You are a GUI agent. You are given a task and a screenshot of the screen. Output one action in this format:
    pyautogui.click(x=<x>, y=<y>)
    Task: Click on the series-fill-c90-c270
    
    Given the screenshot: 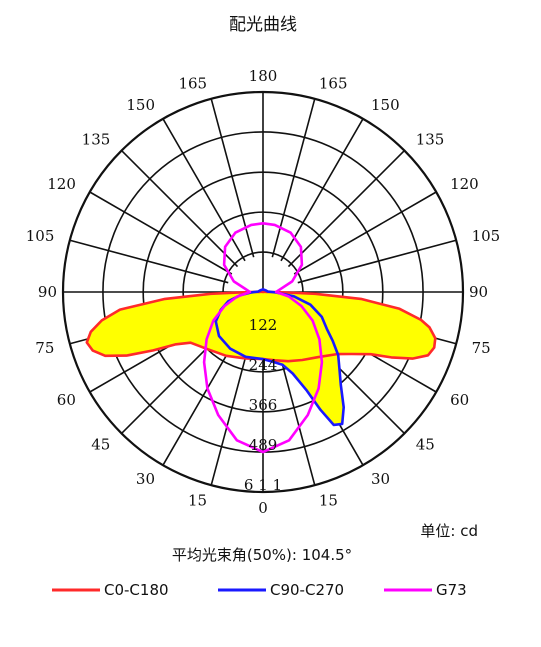 What is the action you would take?
    pyautogui.click(x=279, y=357)
    